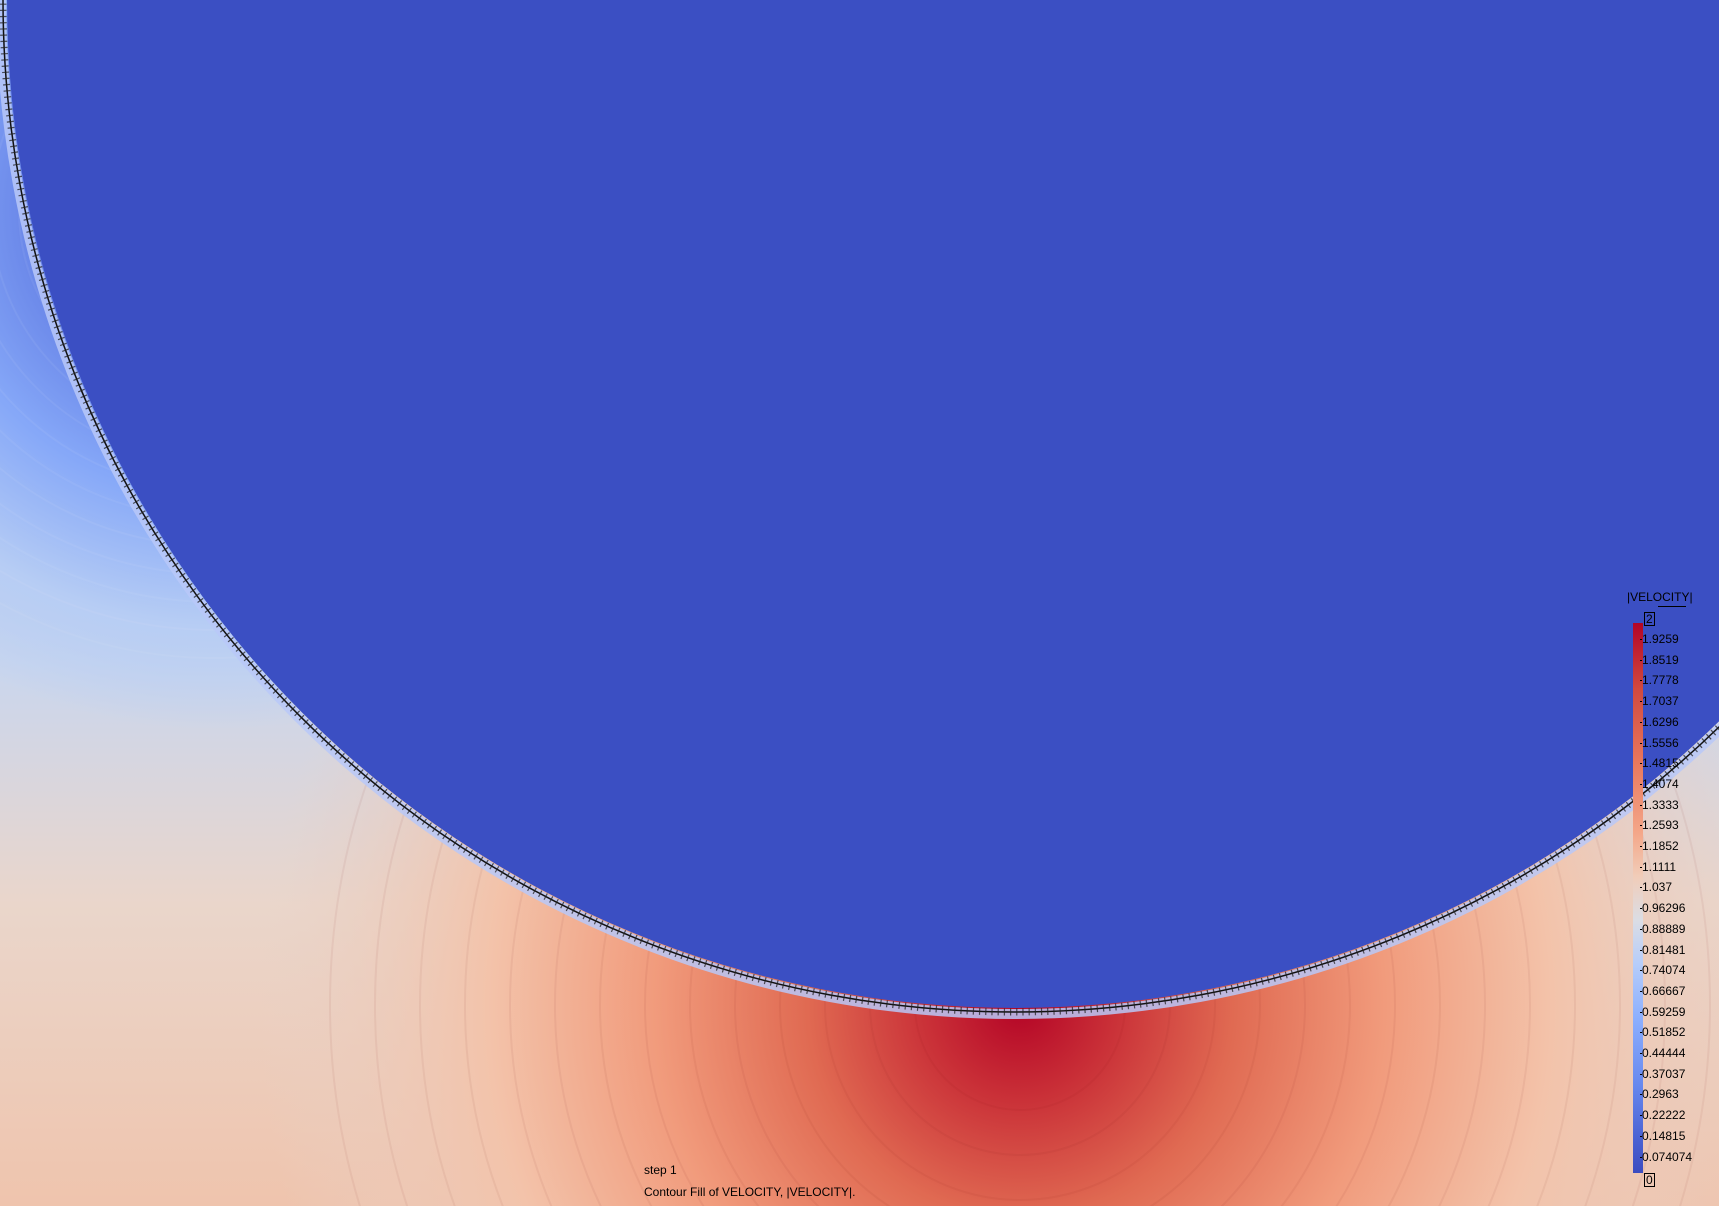 The width and height of the screenshot is (1719, 1206). I want to click on legend-tick-label: 0.96296, so click(1662, 908).